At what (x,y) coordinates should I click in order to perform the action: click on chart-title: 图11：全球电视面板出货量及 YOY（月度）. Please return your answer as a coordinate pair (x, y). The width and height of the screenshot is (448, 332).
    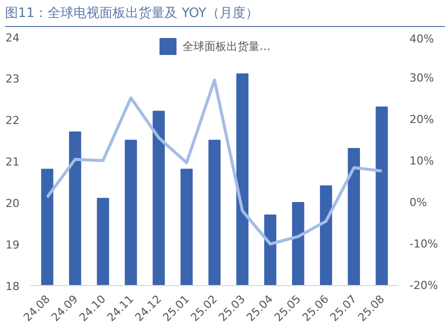
    Looking at the image, I should click on (131, 14).